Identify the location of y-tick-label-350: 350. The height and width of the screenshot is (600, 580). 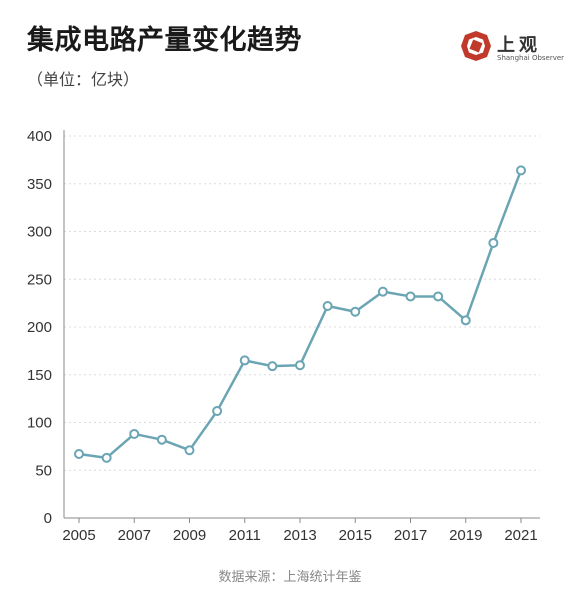
(39, 184).